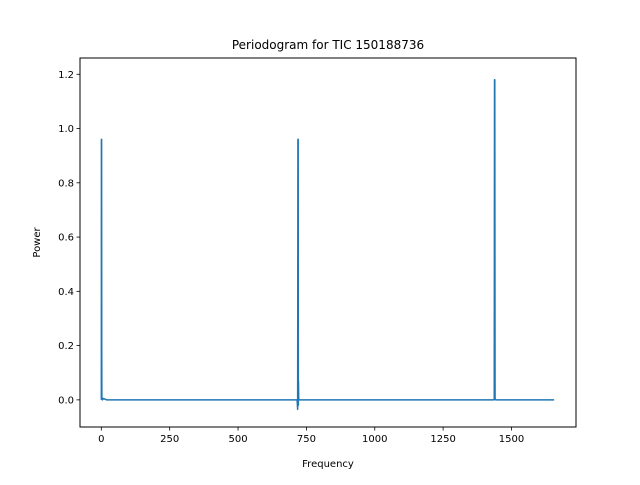 This screenshot has width=640, height=485. What do you see at coordinates (66, 129) in the screenshot?
I see `y-tick-label: 1.0` at bounding box center [66, 129].